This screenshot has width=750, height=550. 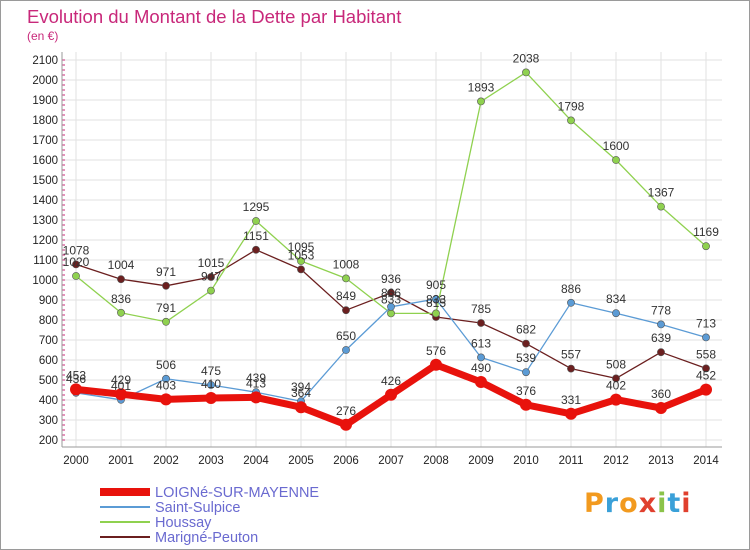 I want to click on y-tick-label: 1600, so click(x=45, y=161).